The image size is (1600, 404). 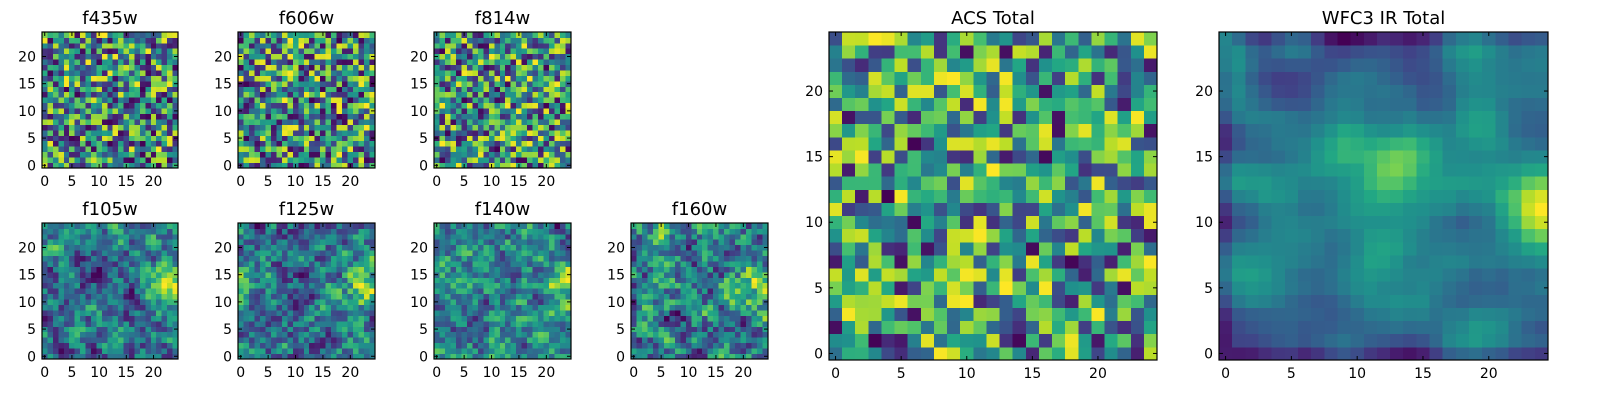 I want to click on panel-title: ACS Total, so click(x=993, y=18).